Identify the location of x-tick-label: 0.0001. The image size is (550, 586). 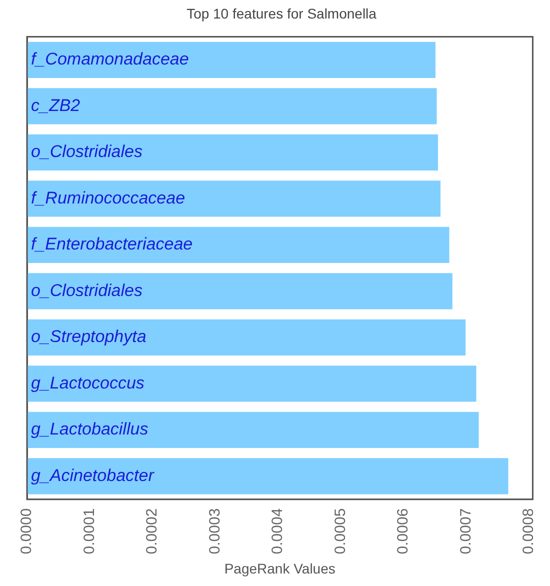
(89, 531).